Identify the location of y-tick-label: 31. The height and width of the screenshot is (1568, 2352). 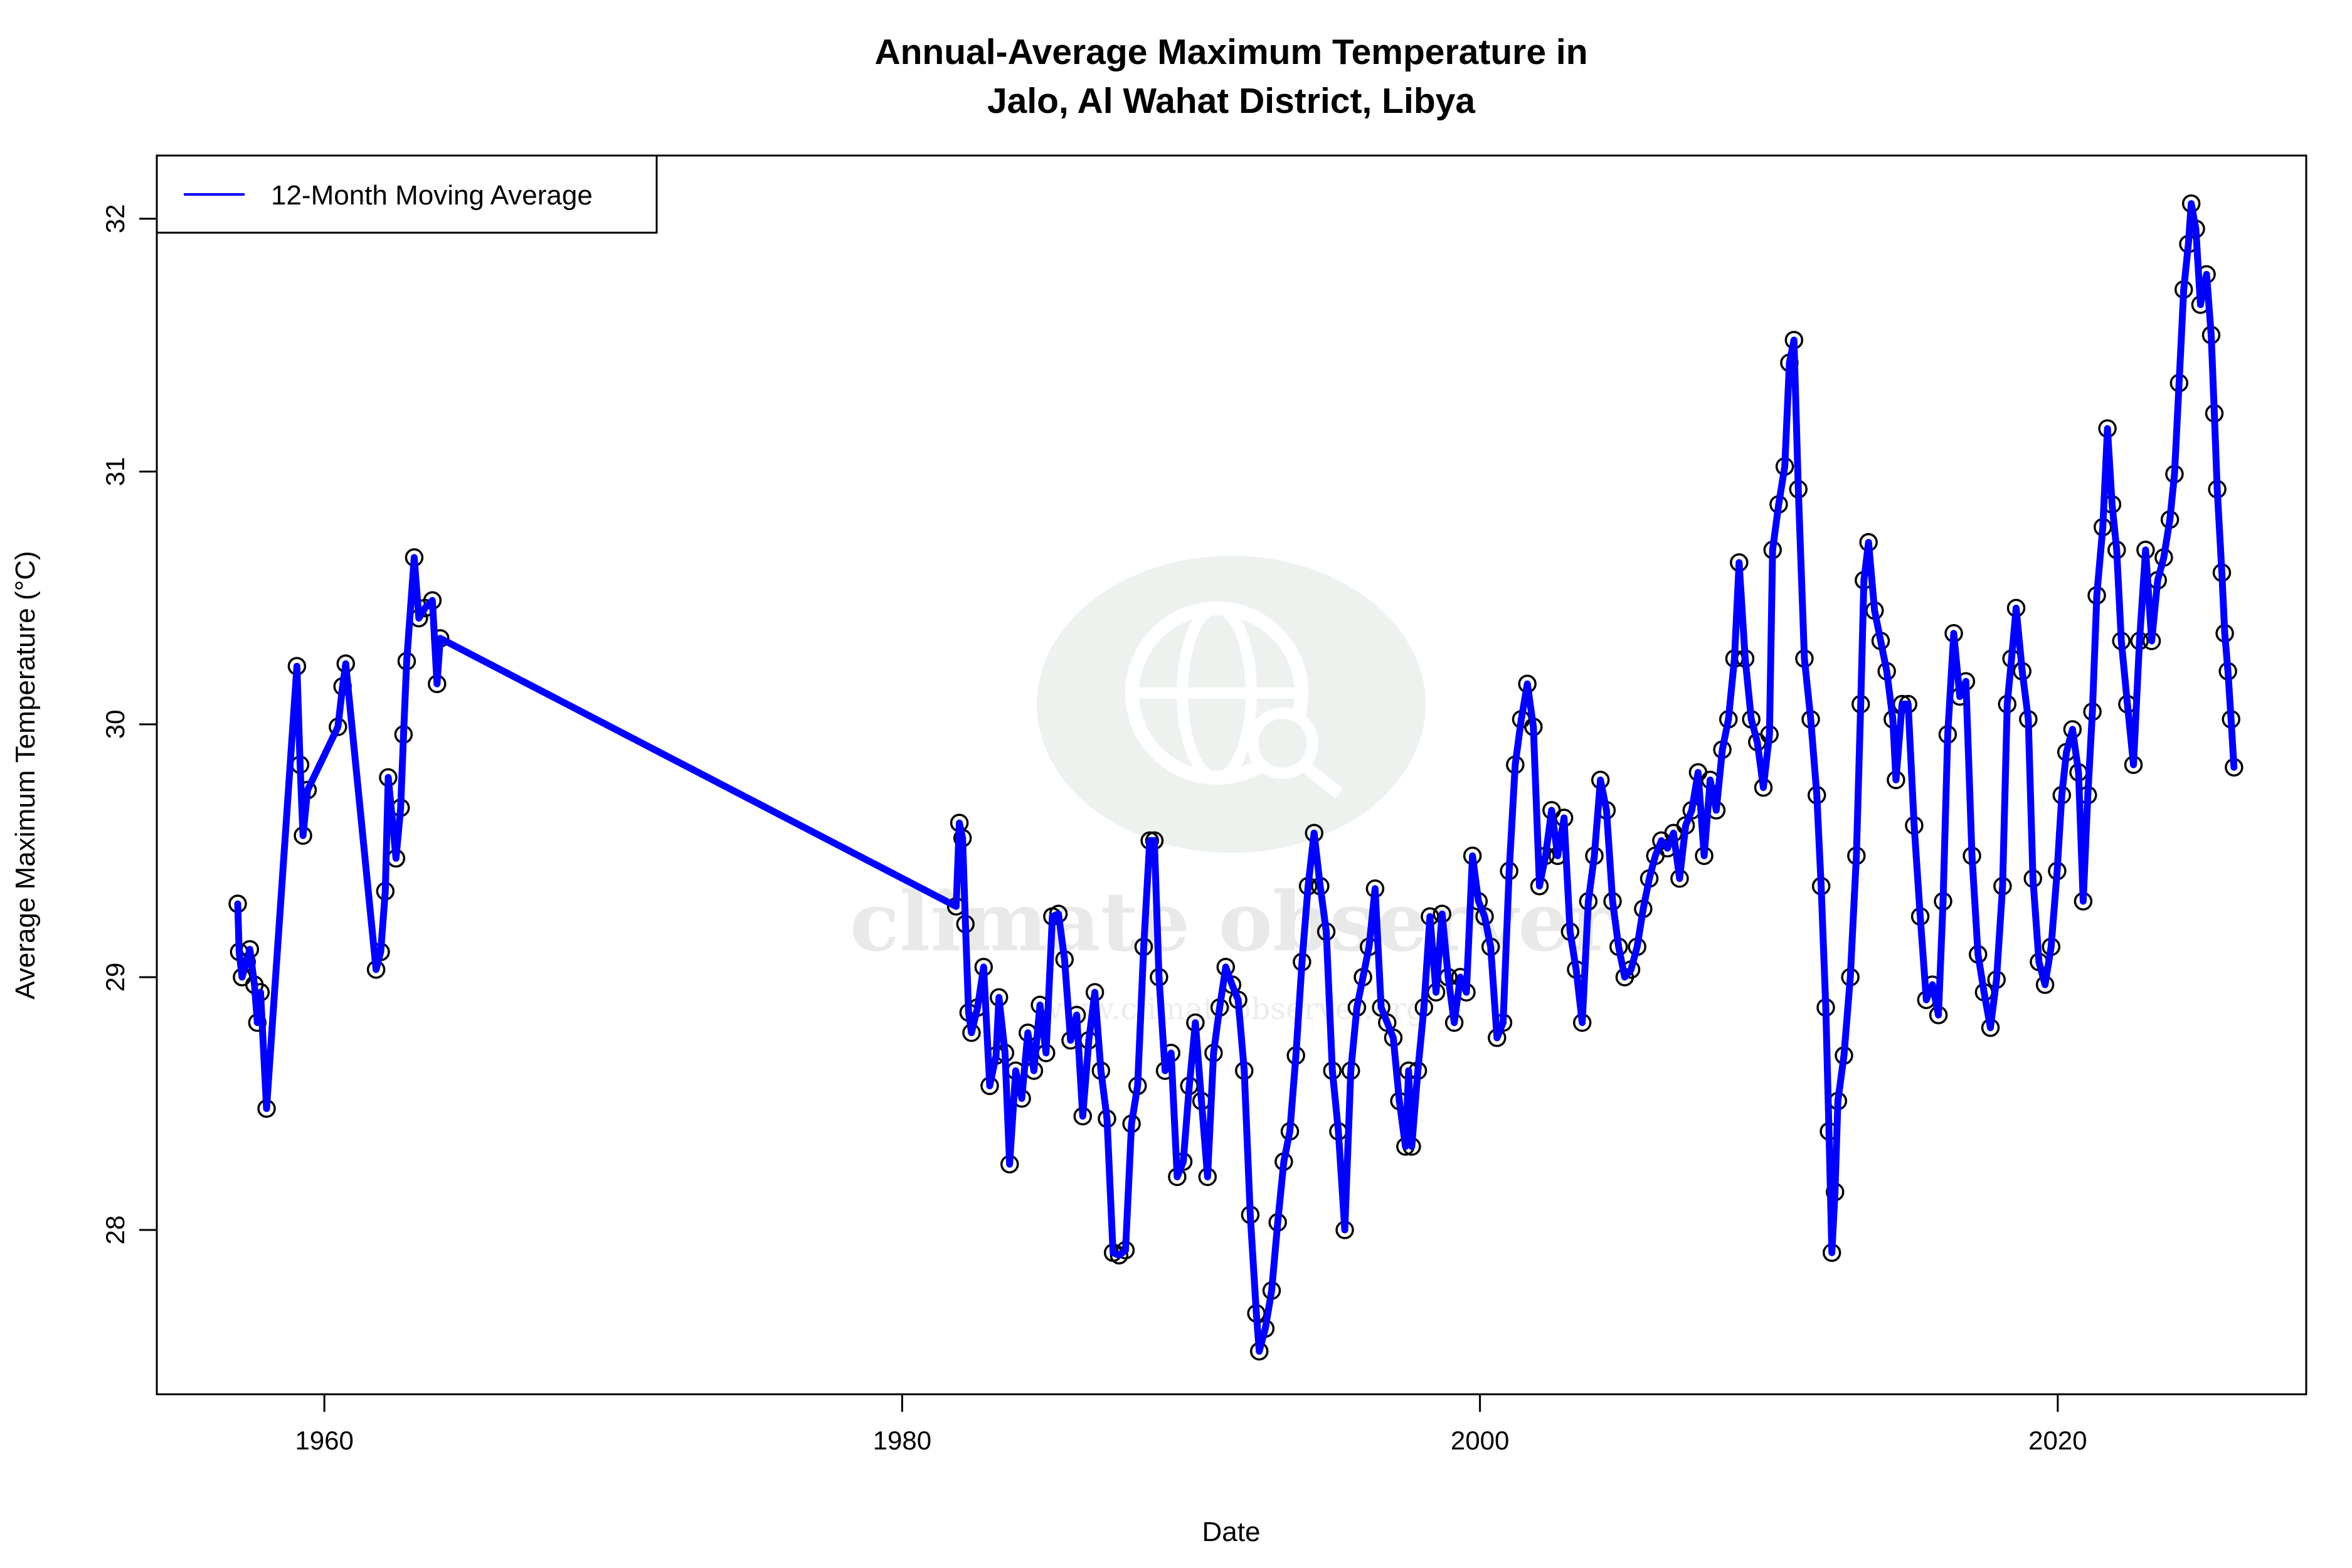
(115, 471).